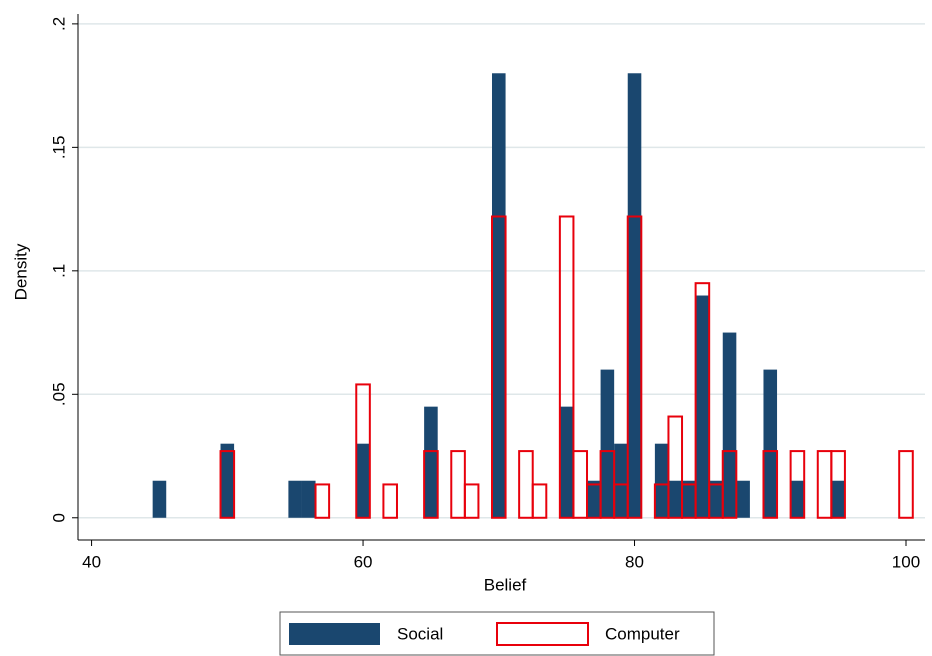 The height and width of the screenshot is (656, 932). Describe the element at coordinates (58, 394) in the screenshot. I see `y-tick-label: .05` at that location.